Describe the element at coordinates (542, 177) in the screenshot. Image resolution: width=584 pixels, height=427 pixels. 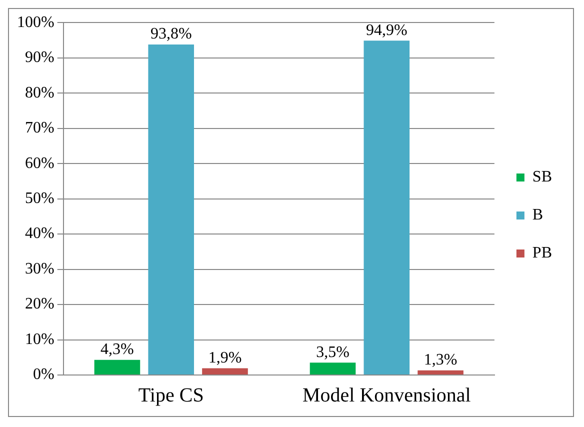
I see `legend-label: SB` at that location.